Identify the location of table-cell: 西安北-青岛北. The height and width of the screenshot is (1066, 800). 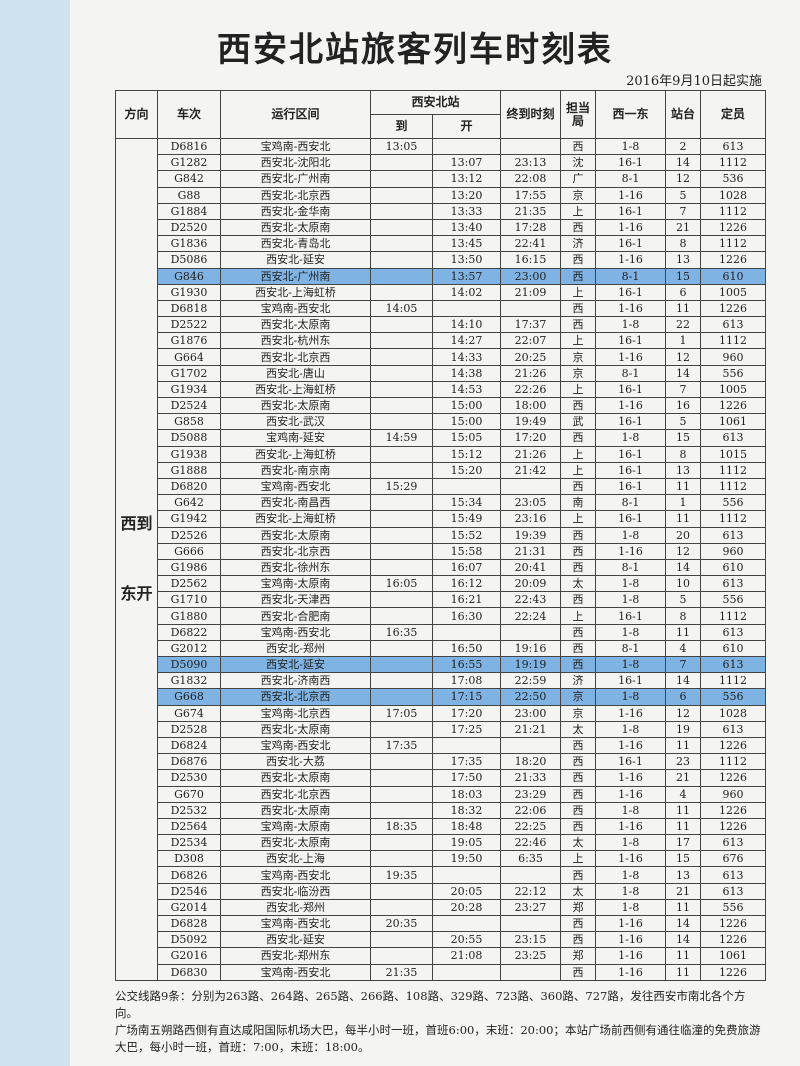
(295, 244).